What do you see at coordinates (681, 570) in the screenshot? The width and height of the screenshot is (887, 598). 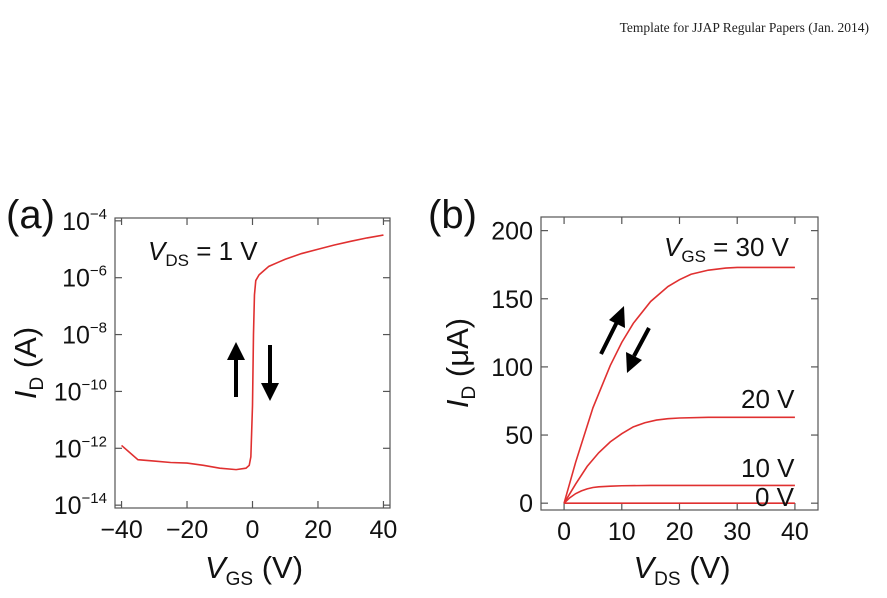 I see `panel-b-x-axis-label: VDS (V)` at bounding box center [681, 570].